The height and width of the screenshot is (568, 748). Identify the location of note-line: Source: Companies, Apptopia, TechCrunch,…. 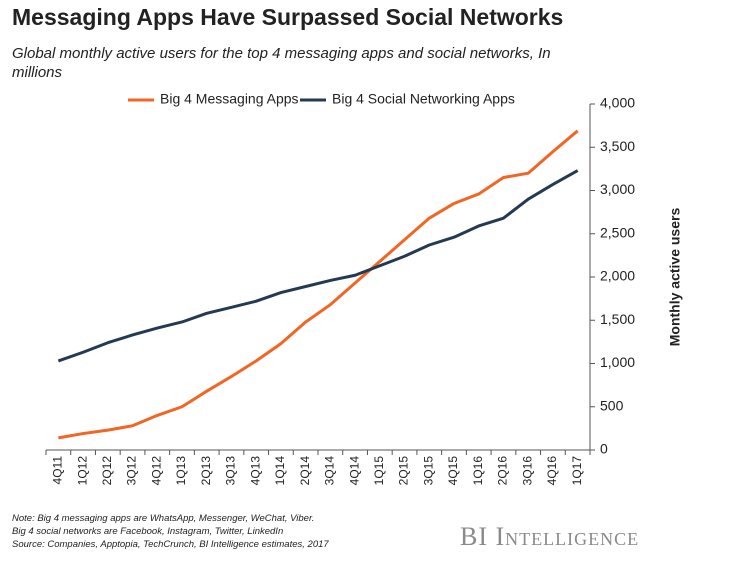
(170, 544).